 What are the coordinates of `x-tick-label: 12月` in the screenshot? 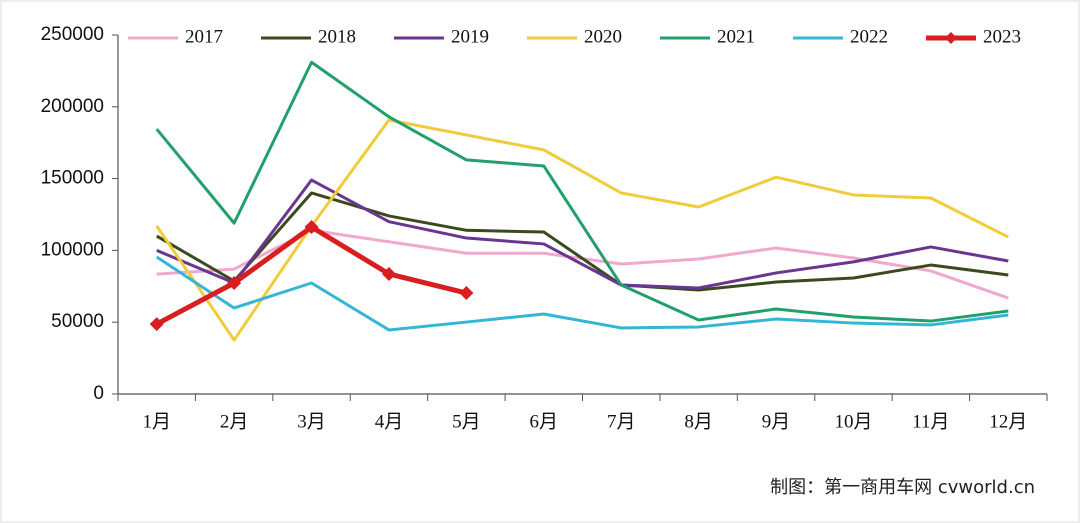 It's located at (1008, 421).